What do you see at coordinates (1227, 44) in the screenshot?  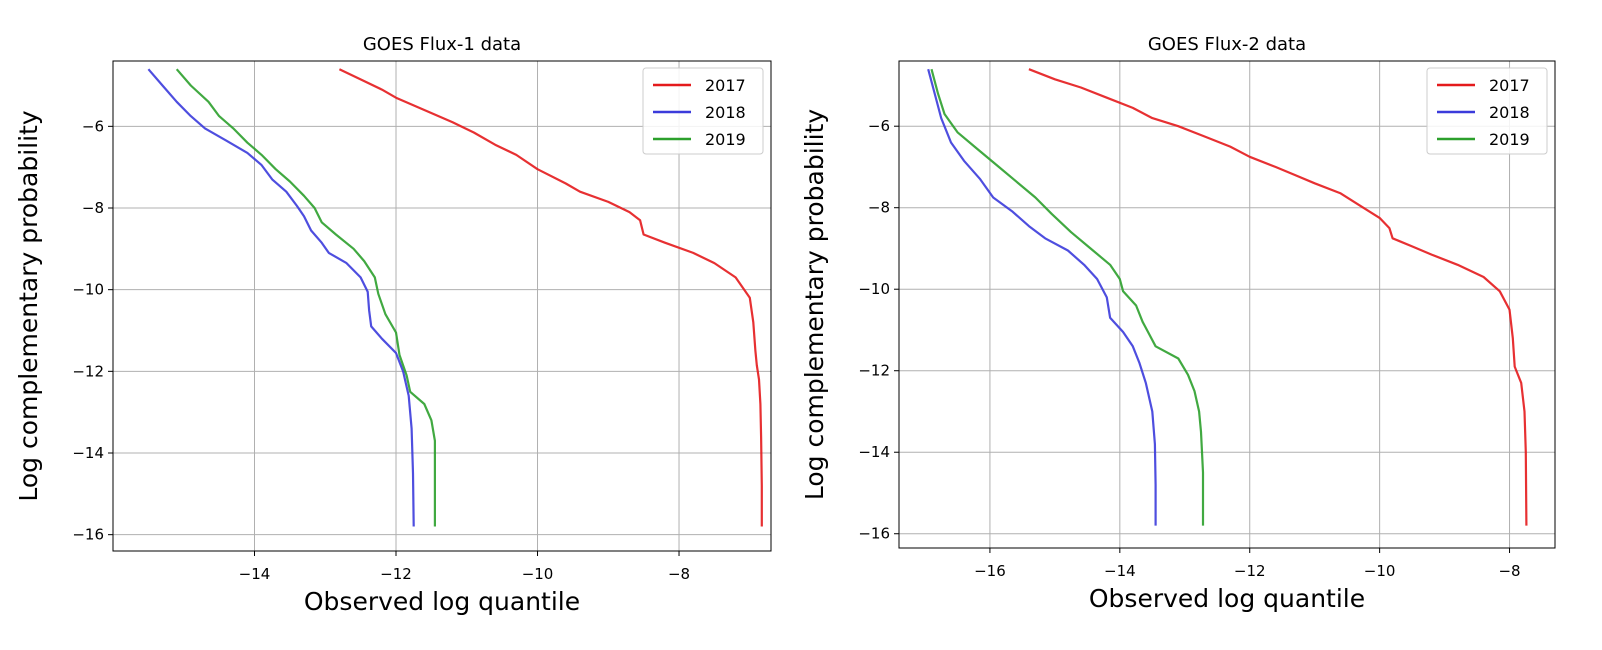 I see `chart-title: GOES Flux-2 data` at bounding box center [1227, 44].